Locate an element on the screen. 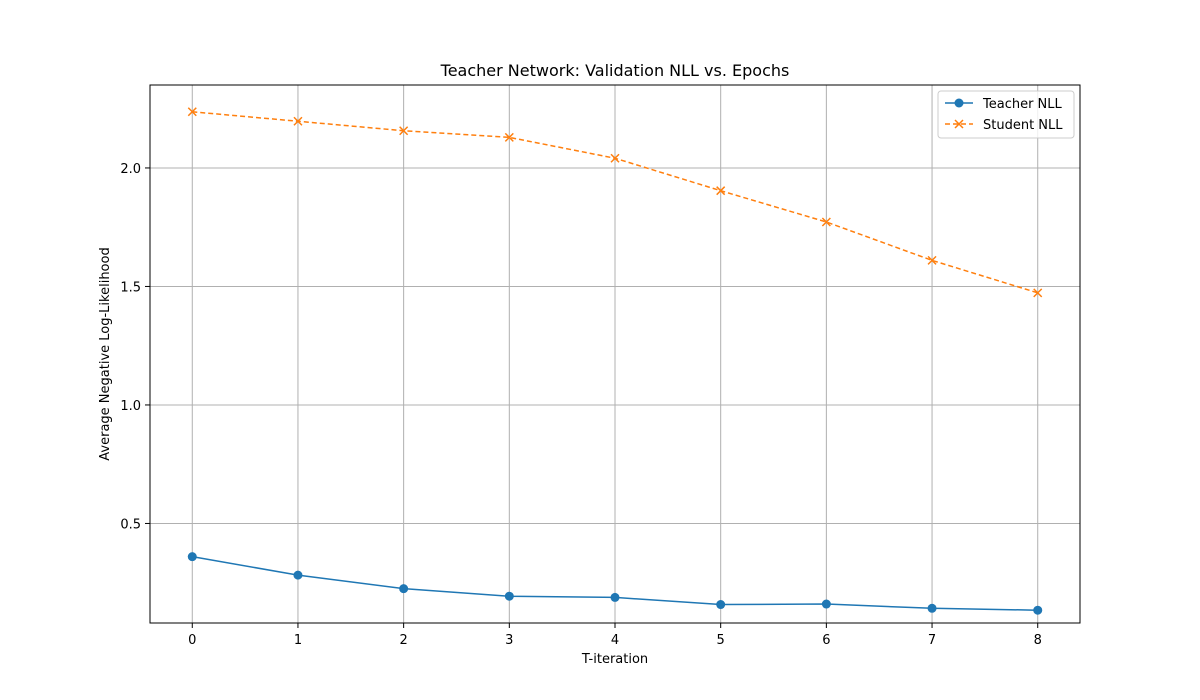 This screenshot has width=1200, height=700. y-tick-label: 2.0 is located at coordinates (130, 169).